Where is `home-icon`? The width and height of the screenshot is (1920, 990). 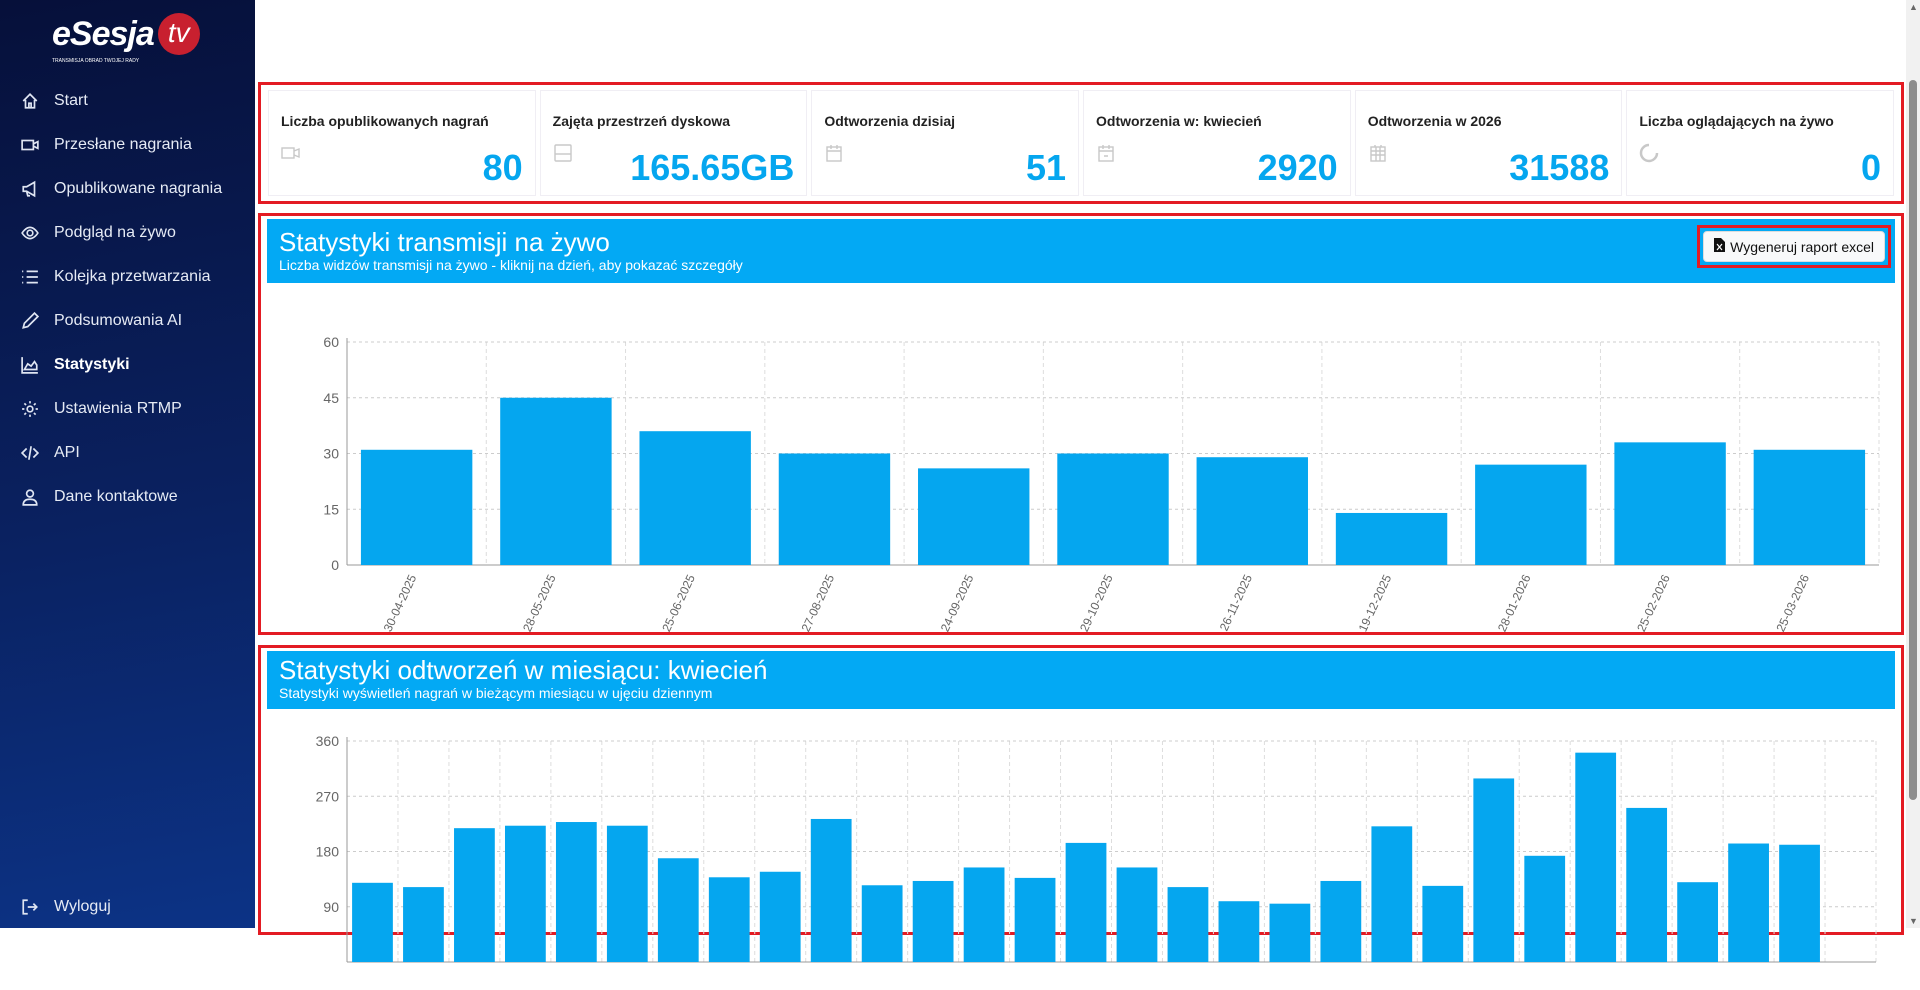 home-icon is located at coordinates (30, 101).